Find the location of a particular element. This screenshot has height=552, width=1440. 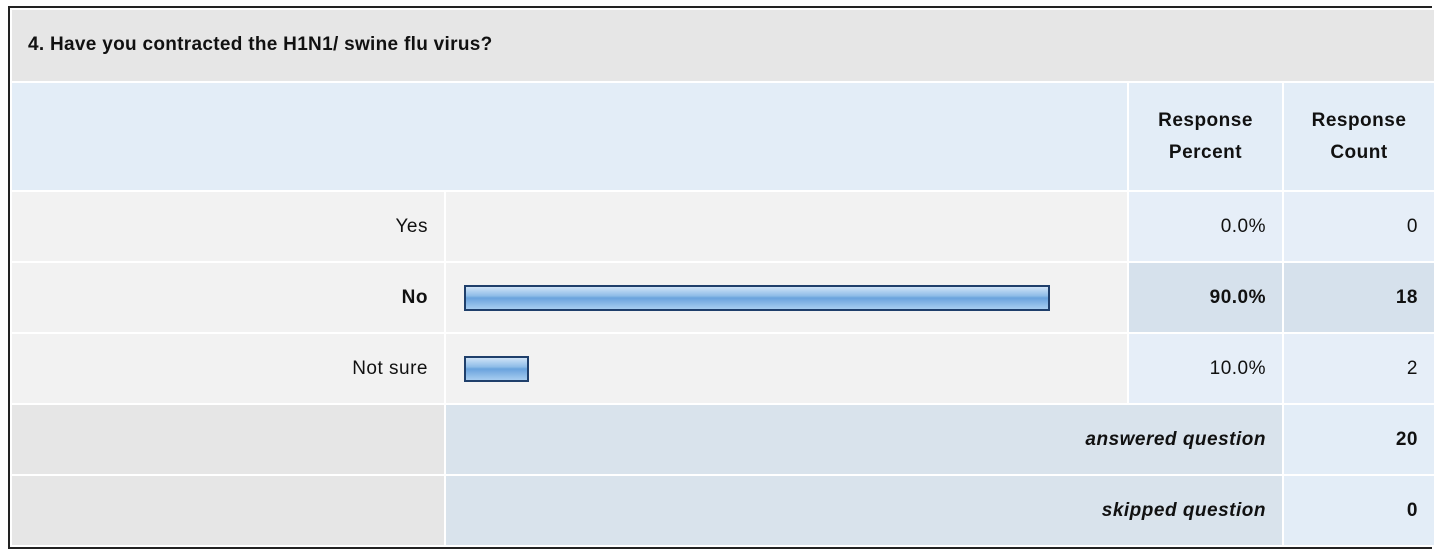

answer-label: Not sure is located at coordinates (228, 369).